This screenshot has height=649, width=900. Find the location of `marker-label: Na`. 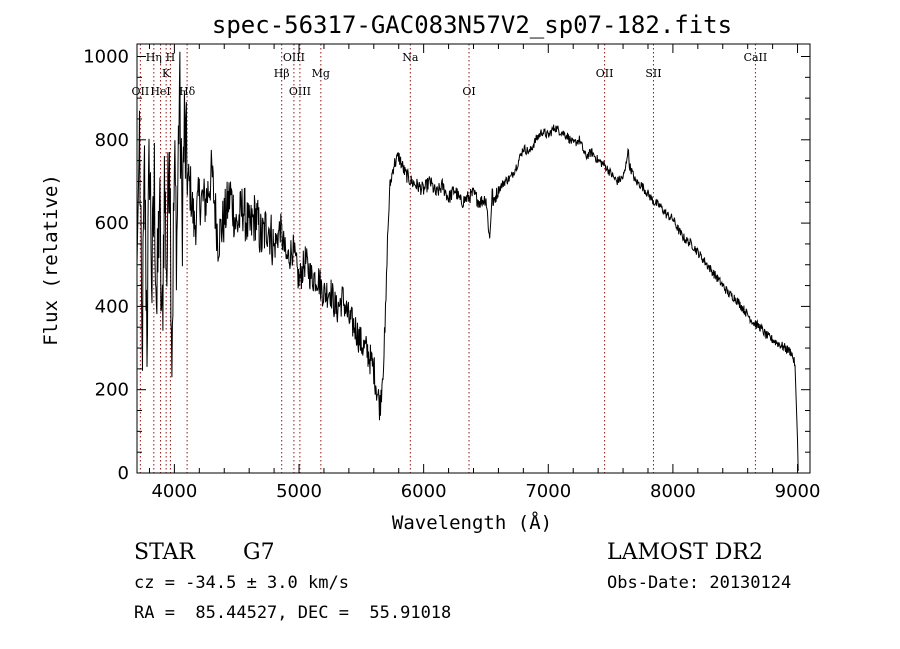

marker-label: Na is located at coordinates (410, 57).